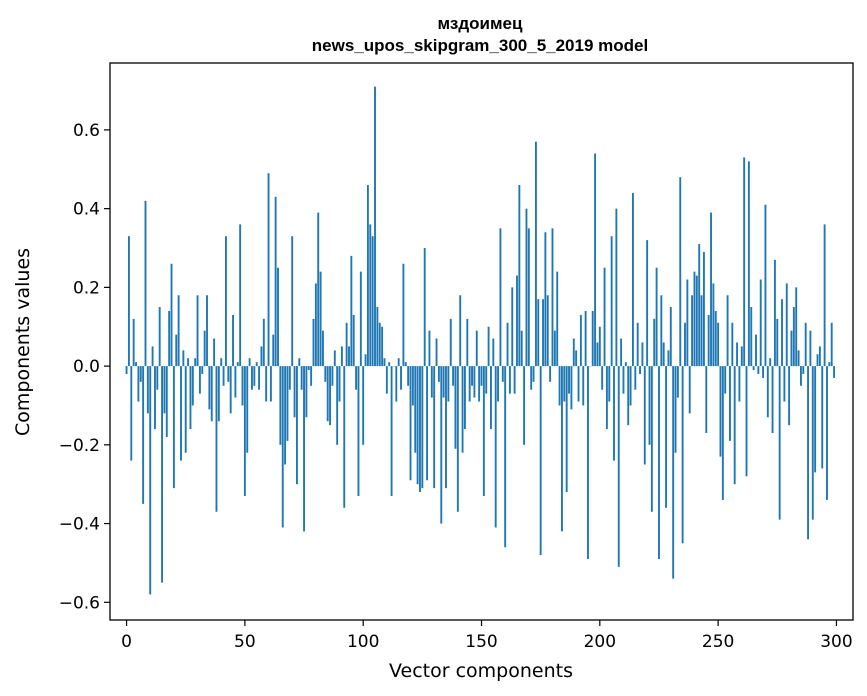 The height and width of the screenshot is (696, 867). I want to click on y-axis-ticks: −0.6 −0.4 −0.2 0.0 0.2 0.4 0.6, so click(84, 367).